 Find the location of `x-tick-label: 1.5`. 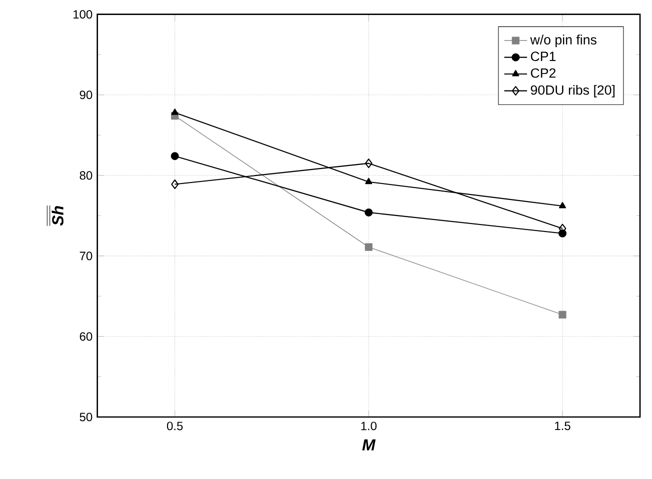

x-tick-label: 1.5 is located at coordinates (562, 426).